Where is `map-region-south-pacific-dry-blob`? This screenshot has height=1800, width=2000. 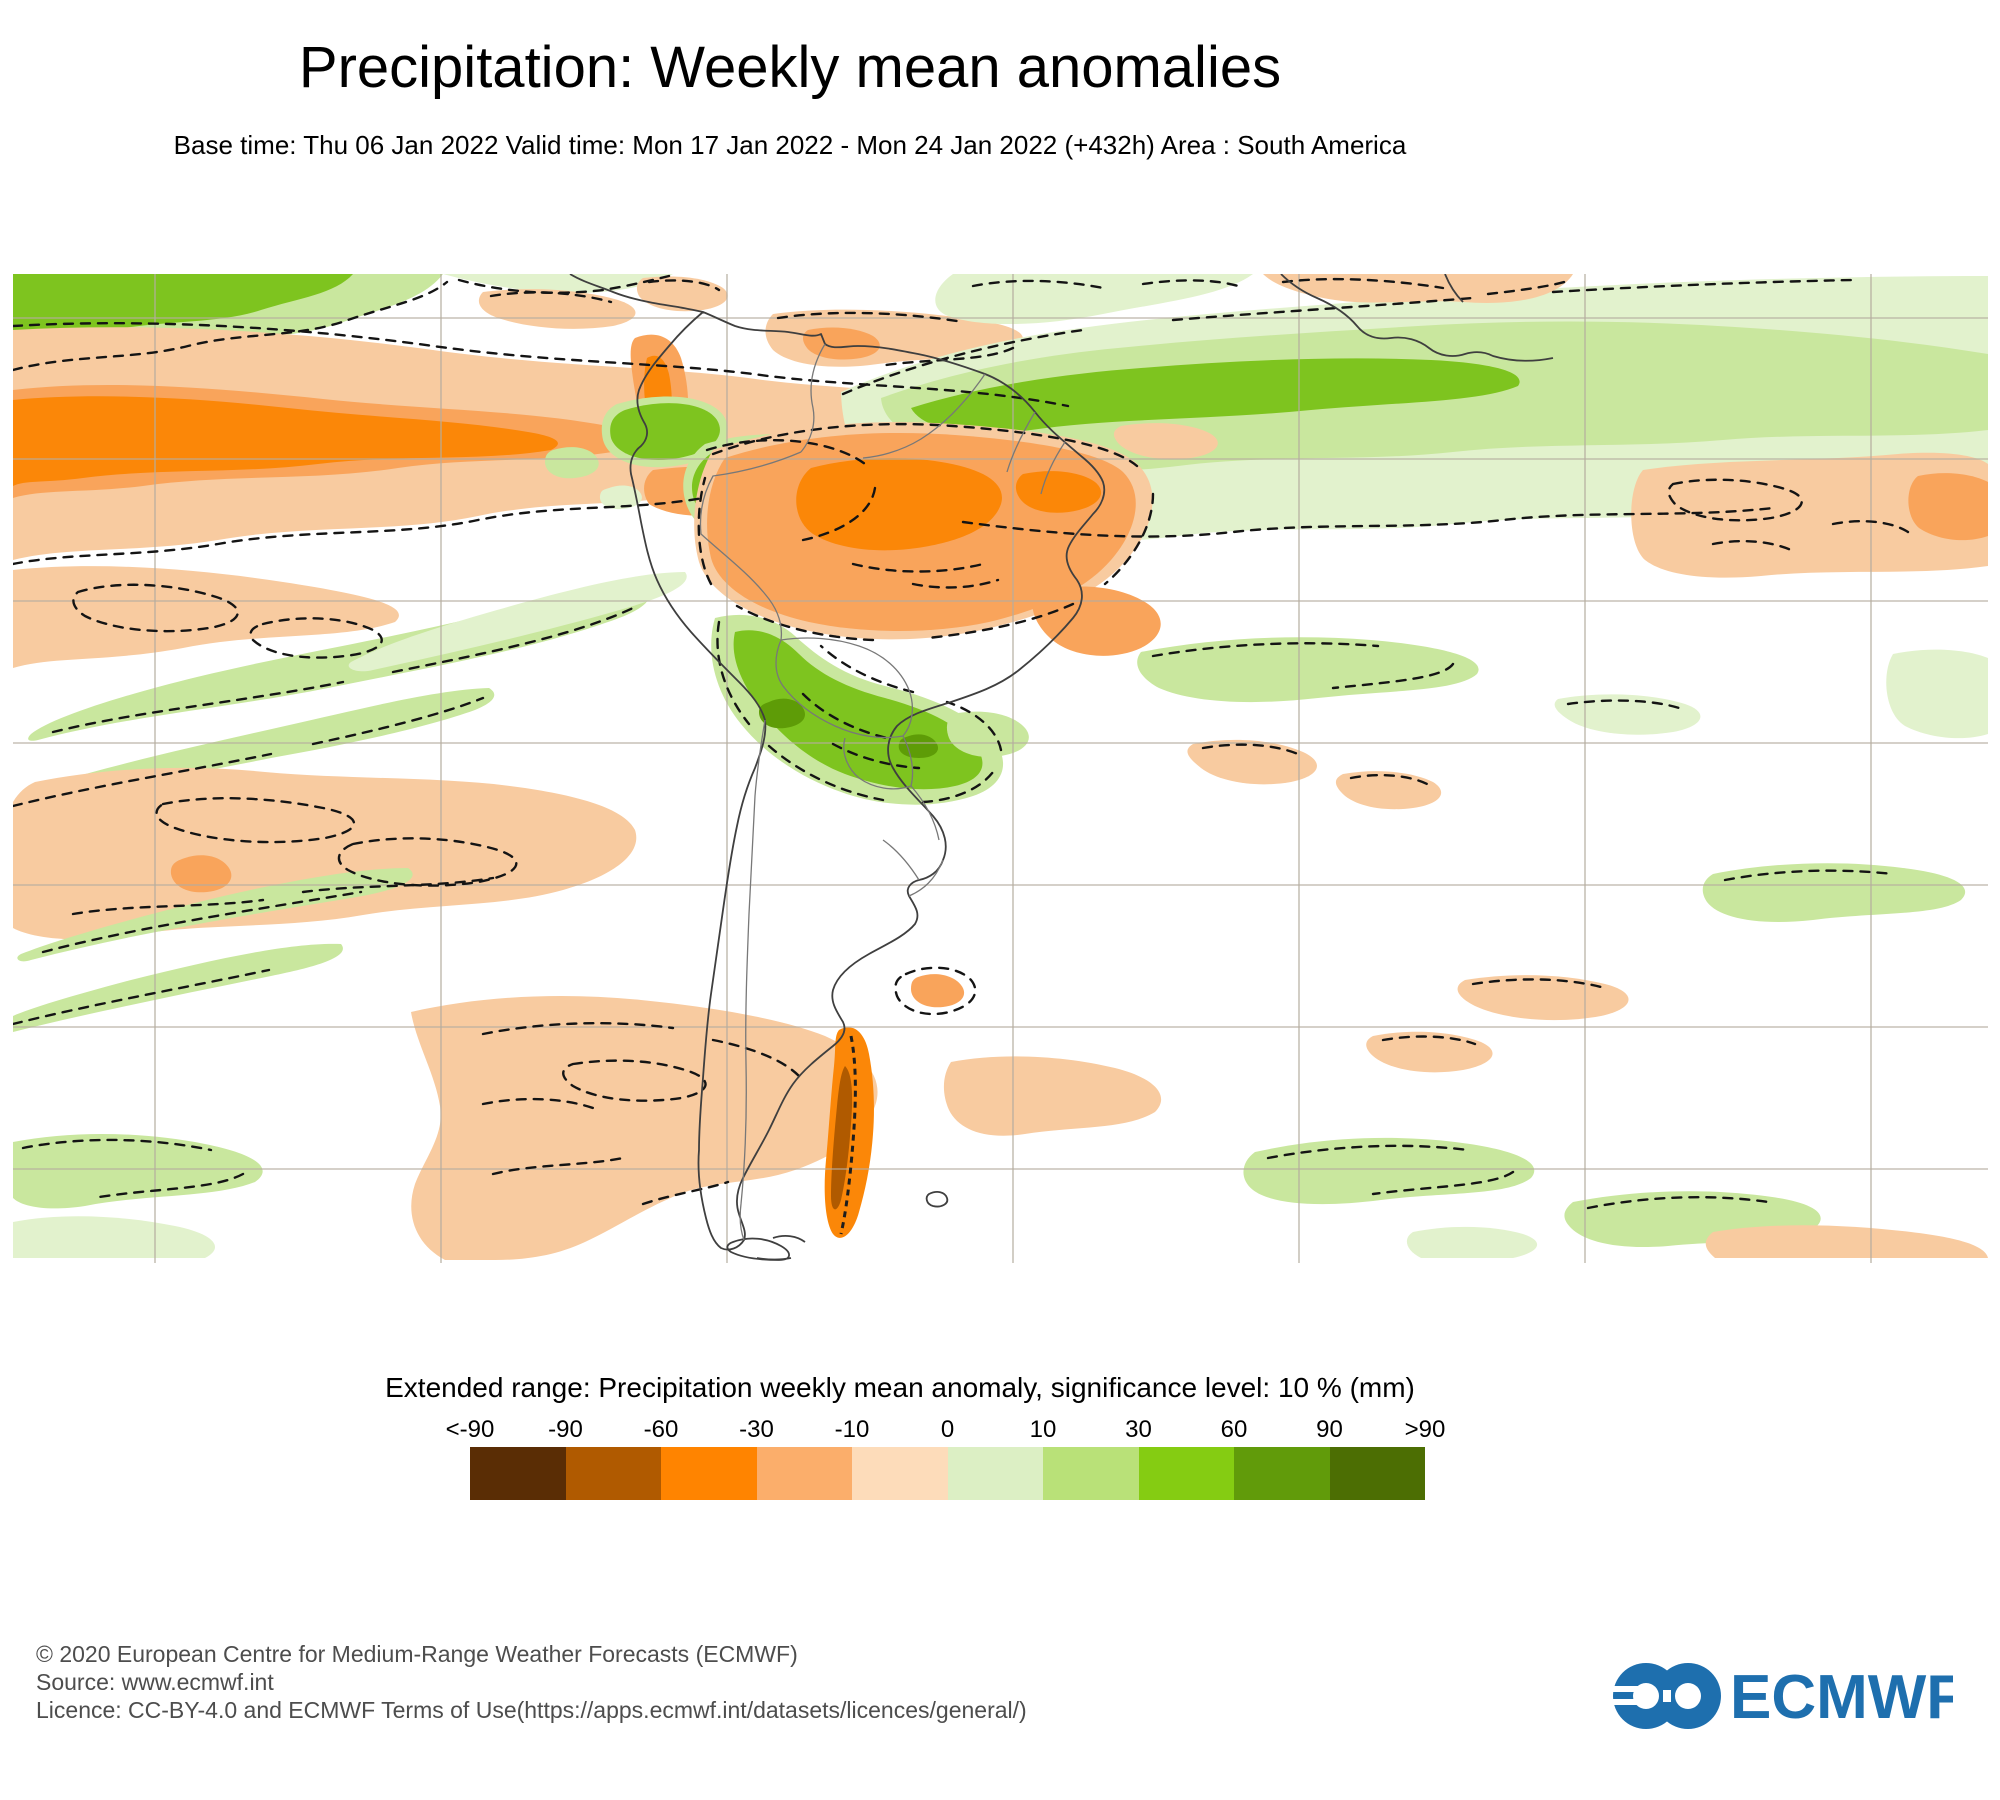
map-region-south-pacific-dry-blob is located at coordinates (325, 853).